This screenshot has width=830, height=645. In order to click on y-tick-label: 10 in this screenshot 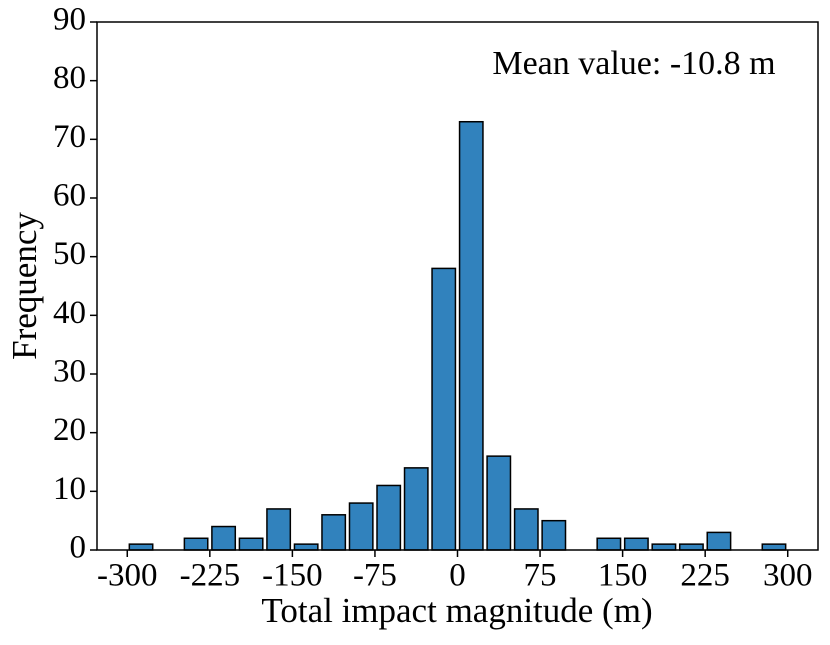, I will do `click(69, 489)`.